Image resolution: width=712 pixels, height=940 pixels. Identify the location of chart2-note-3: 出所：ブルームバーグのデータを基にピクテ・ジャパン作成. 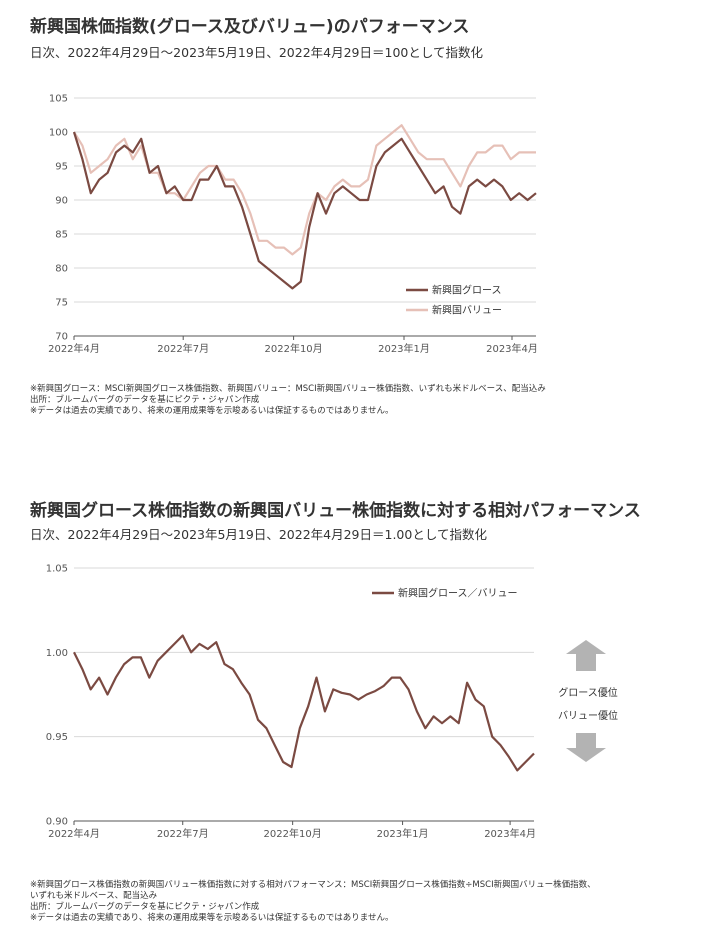
(145, 907).